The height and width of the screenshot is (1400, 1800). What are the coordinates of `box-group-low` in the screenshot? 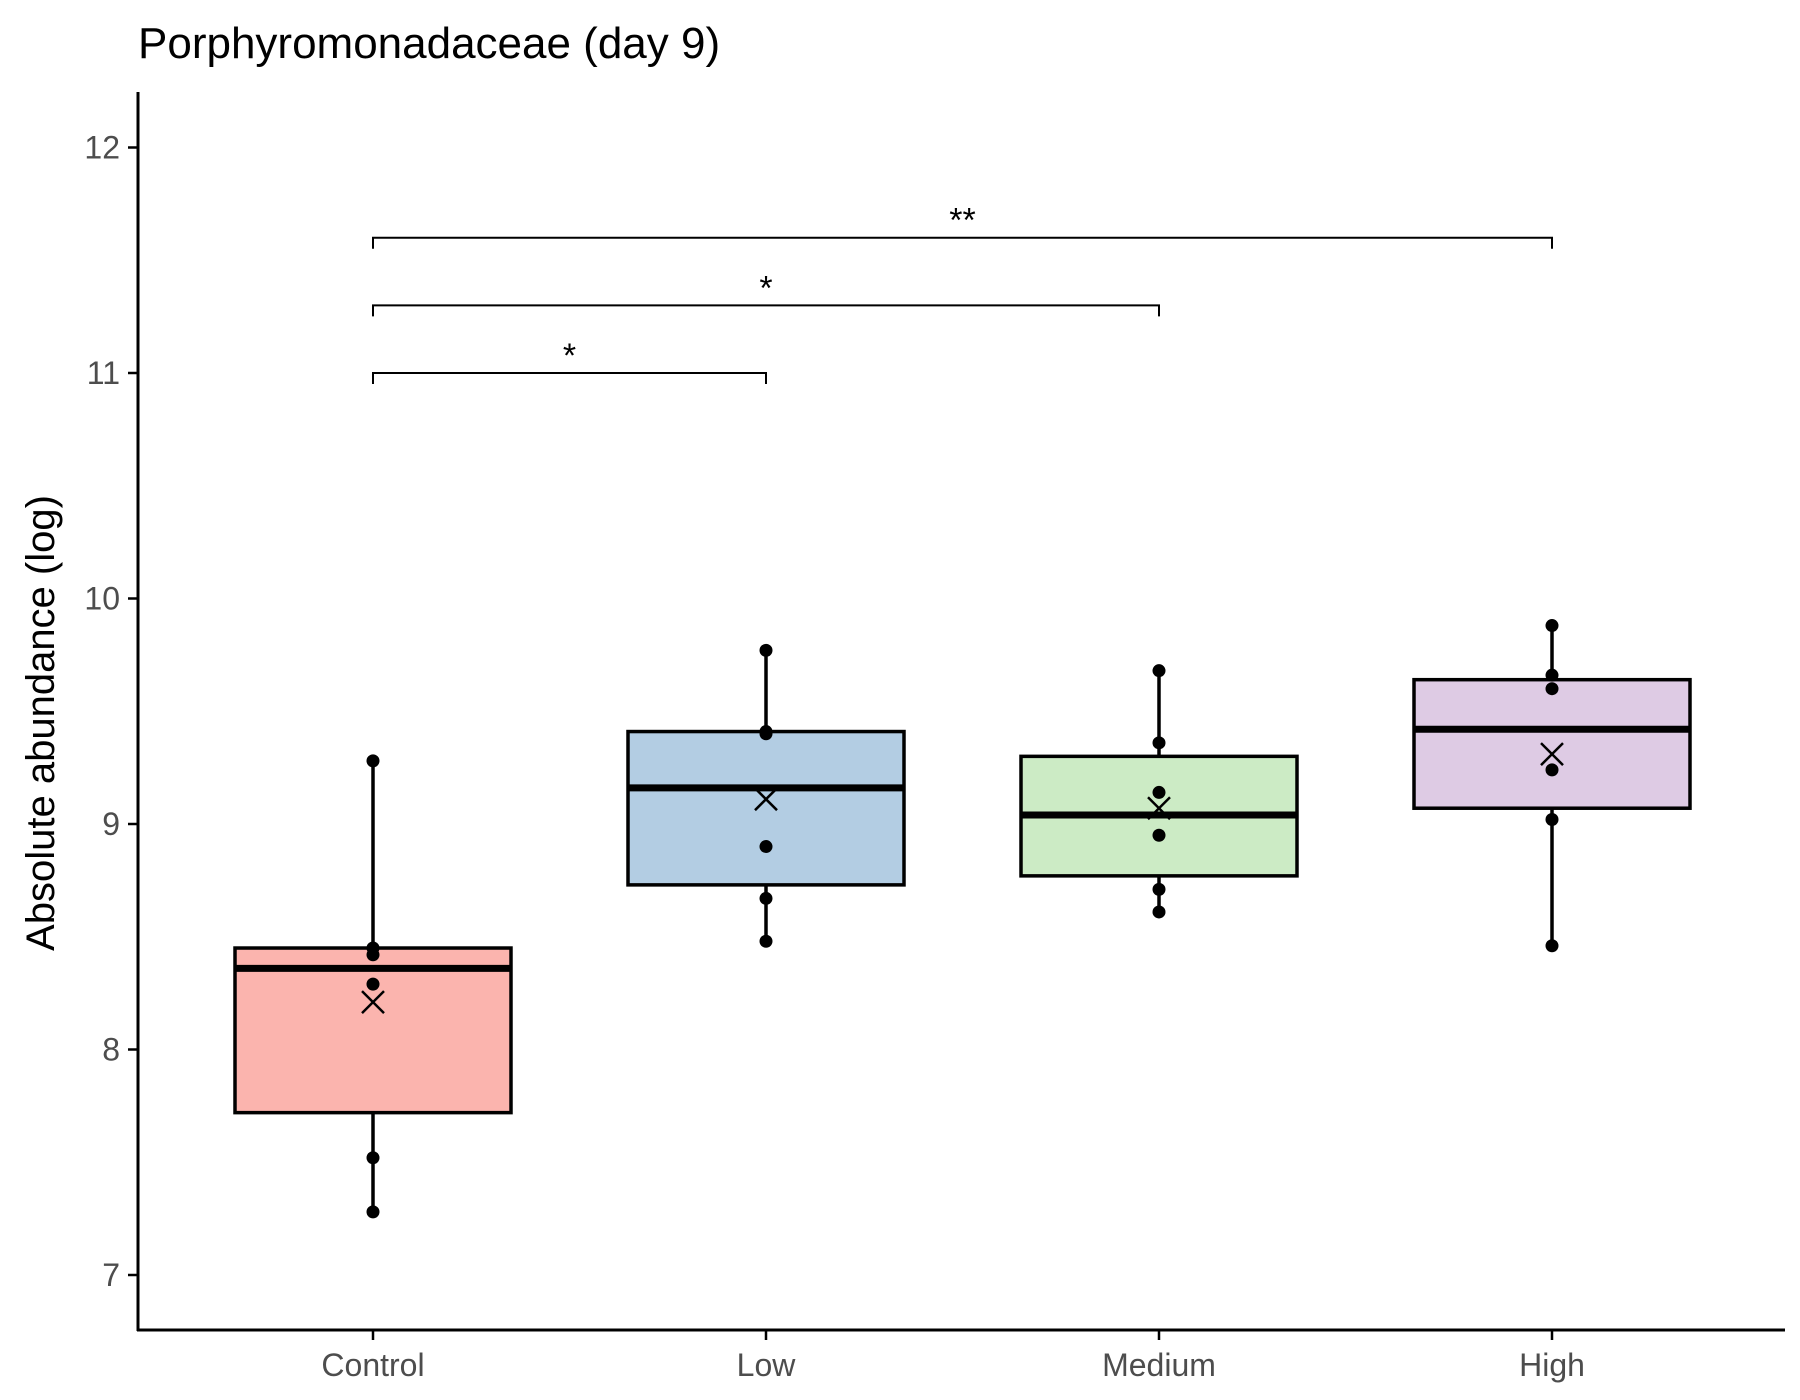 It's located at (766, 795).